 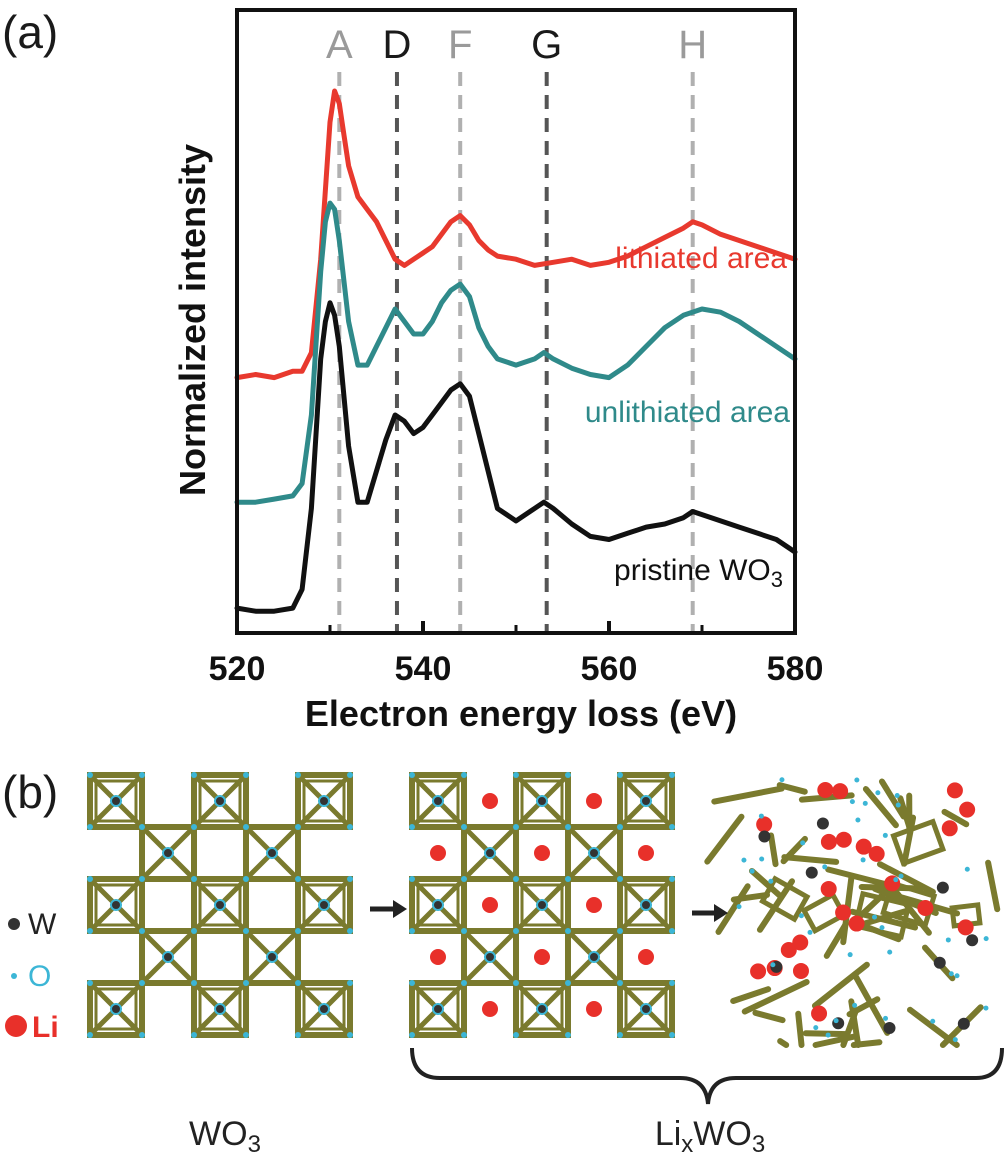 What do you see at coordinates (39, 976) in the screenshot?
I see `o-legend-label: O` at bounding box center [39, 976].